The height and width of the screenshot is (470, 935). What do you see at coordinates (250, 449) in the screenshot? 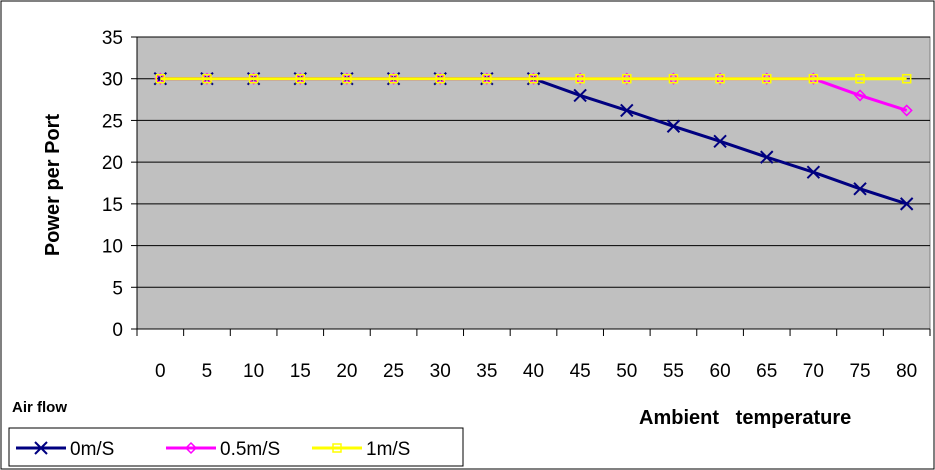
I see `legend-label: 0.5m/S` at bounding box center [250, 449].